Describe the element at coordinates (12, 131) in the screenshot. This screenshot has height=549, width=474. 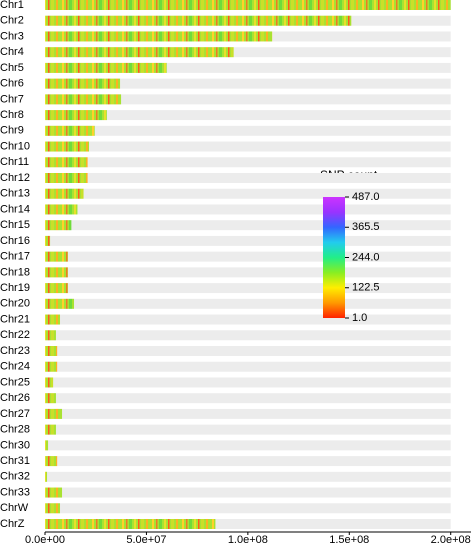
I see `y-tick-label: Chr9` at that location.